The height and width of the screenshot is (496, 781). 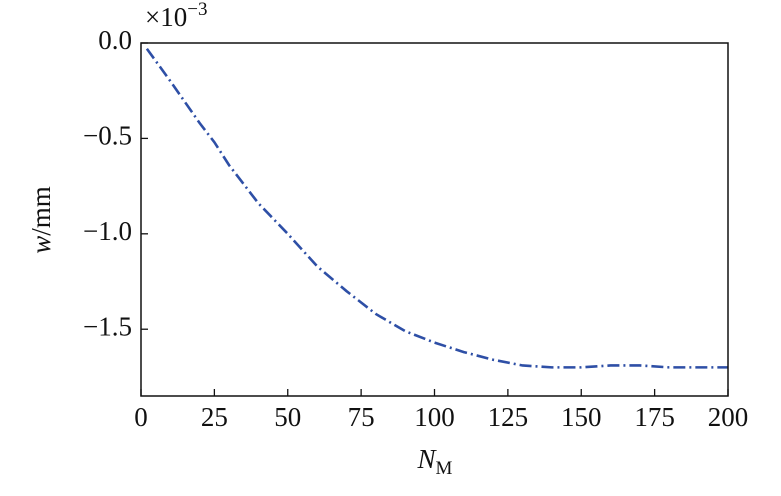 I want to click on x-tick-label: 200, so click(x=728, y=417).